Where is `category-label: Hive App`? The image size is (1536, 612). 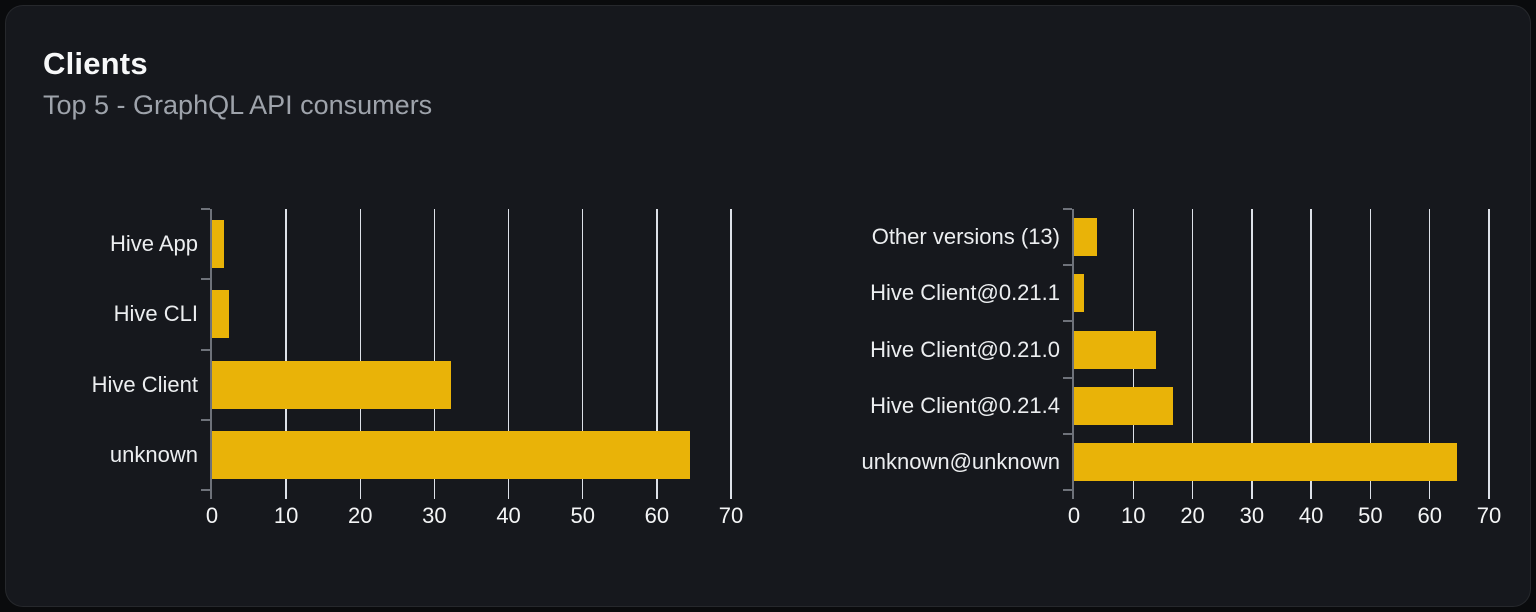 category-label: Hive App is located at coordinates (153, 244).